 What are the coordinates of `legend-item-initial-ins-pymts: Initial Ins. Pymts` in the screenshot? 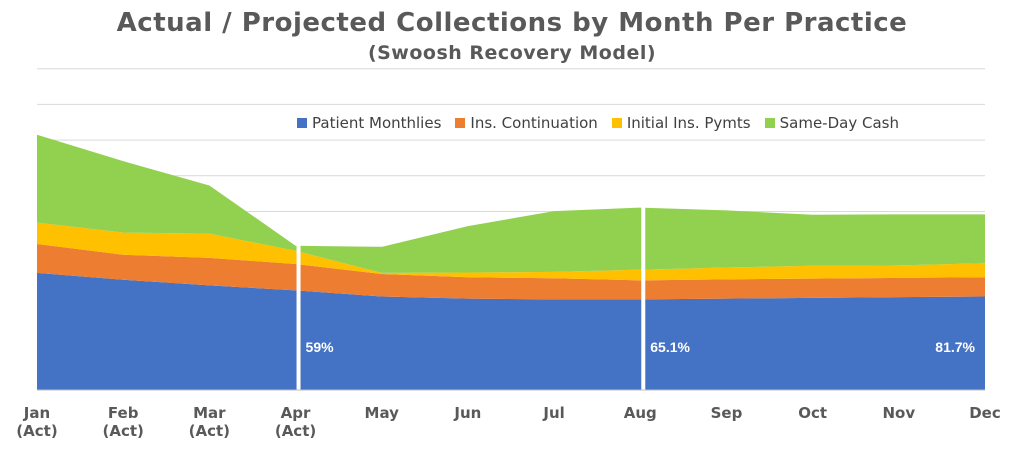 It's located at (681, 123).